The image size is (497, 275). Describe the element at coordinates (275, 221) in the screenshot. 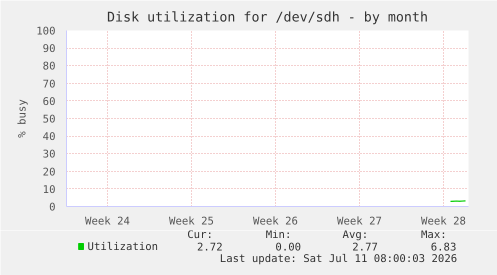

I see `x-tick-label: Week 26` at that location.